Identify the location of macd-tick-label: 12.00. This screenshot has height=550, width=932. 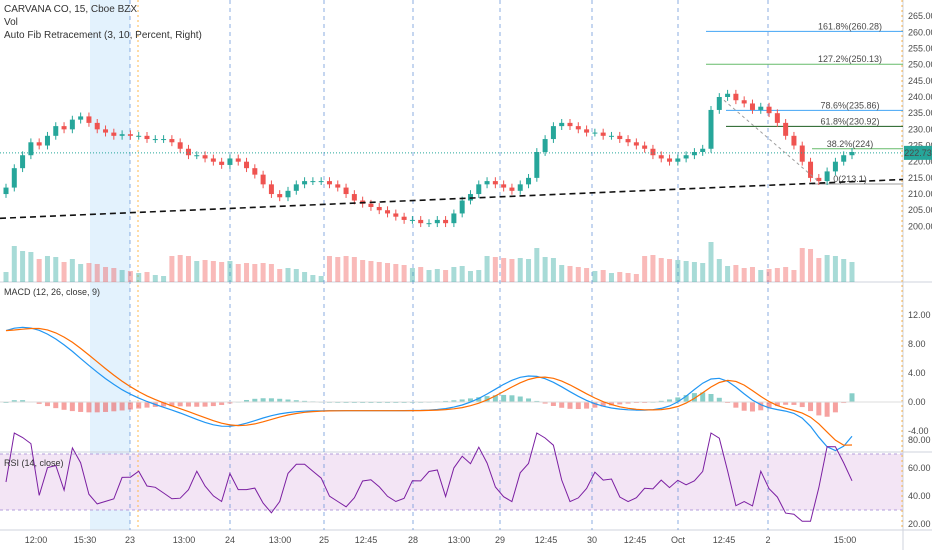
(919, 315).